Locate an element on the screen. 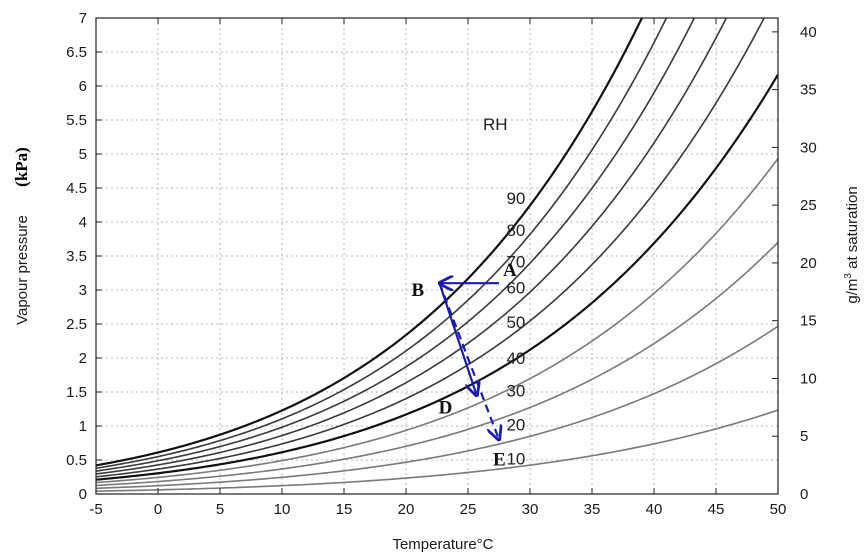  x-tick-label: 5 is located at coordinates (220, 509).